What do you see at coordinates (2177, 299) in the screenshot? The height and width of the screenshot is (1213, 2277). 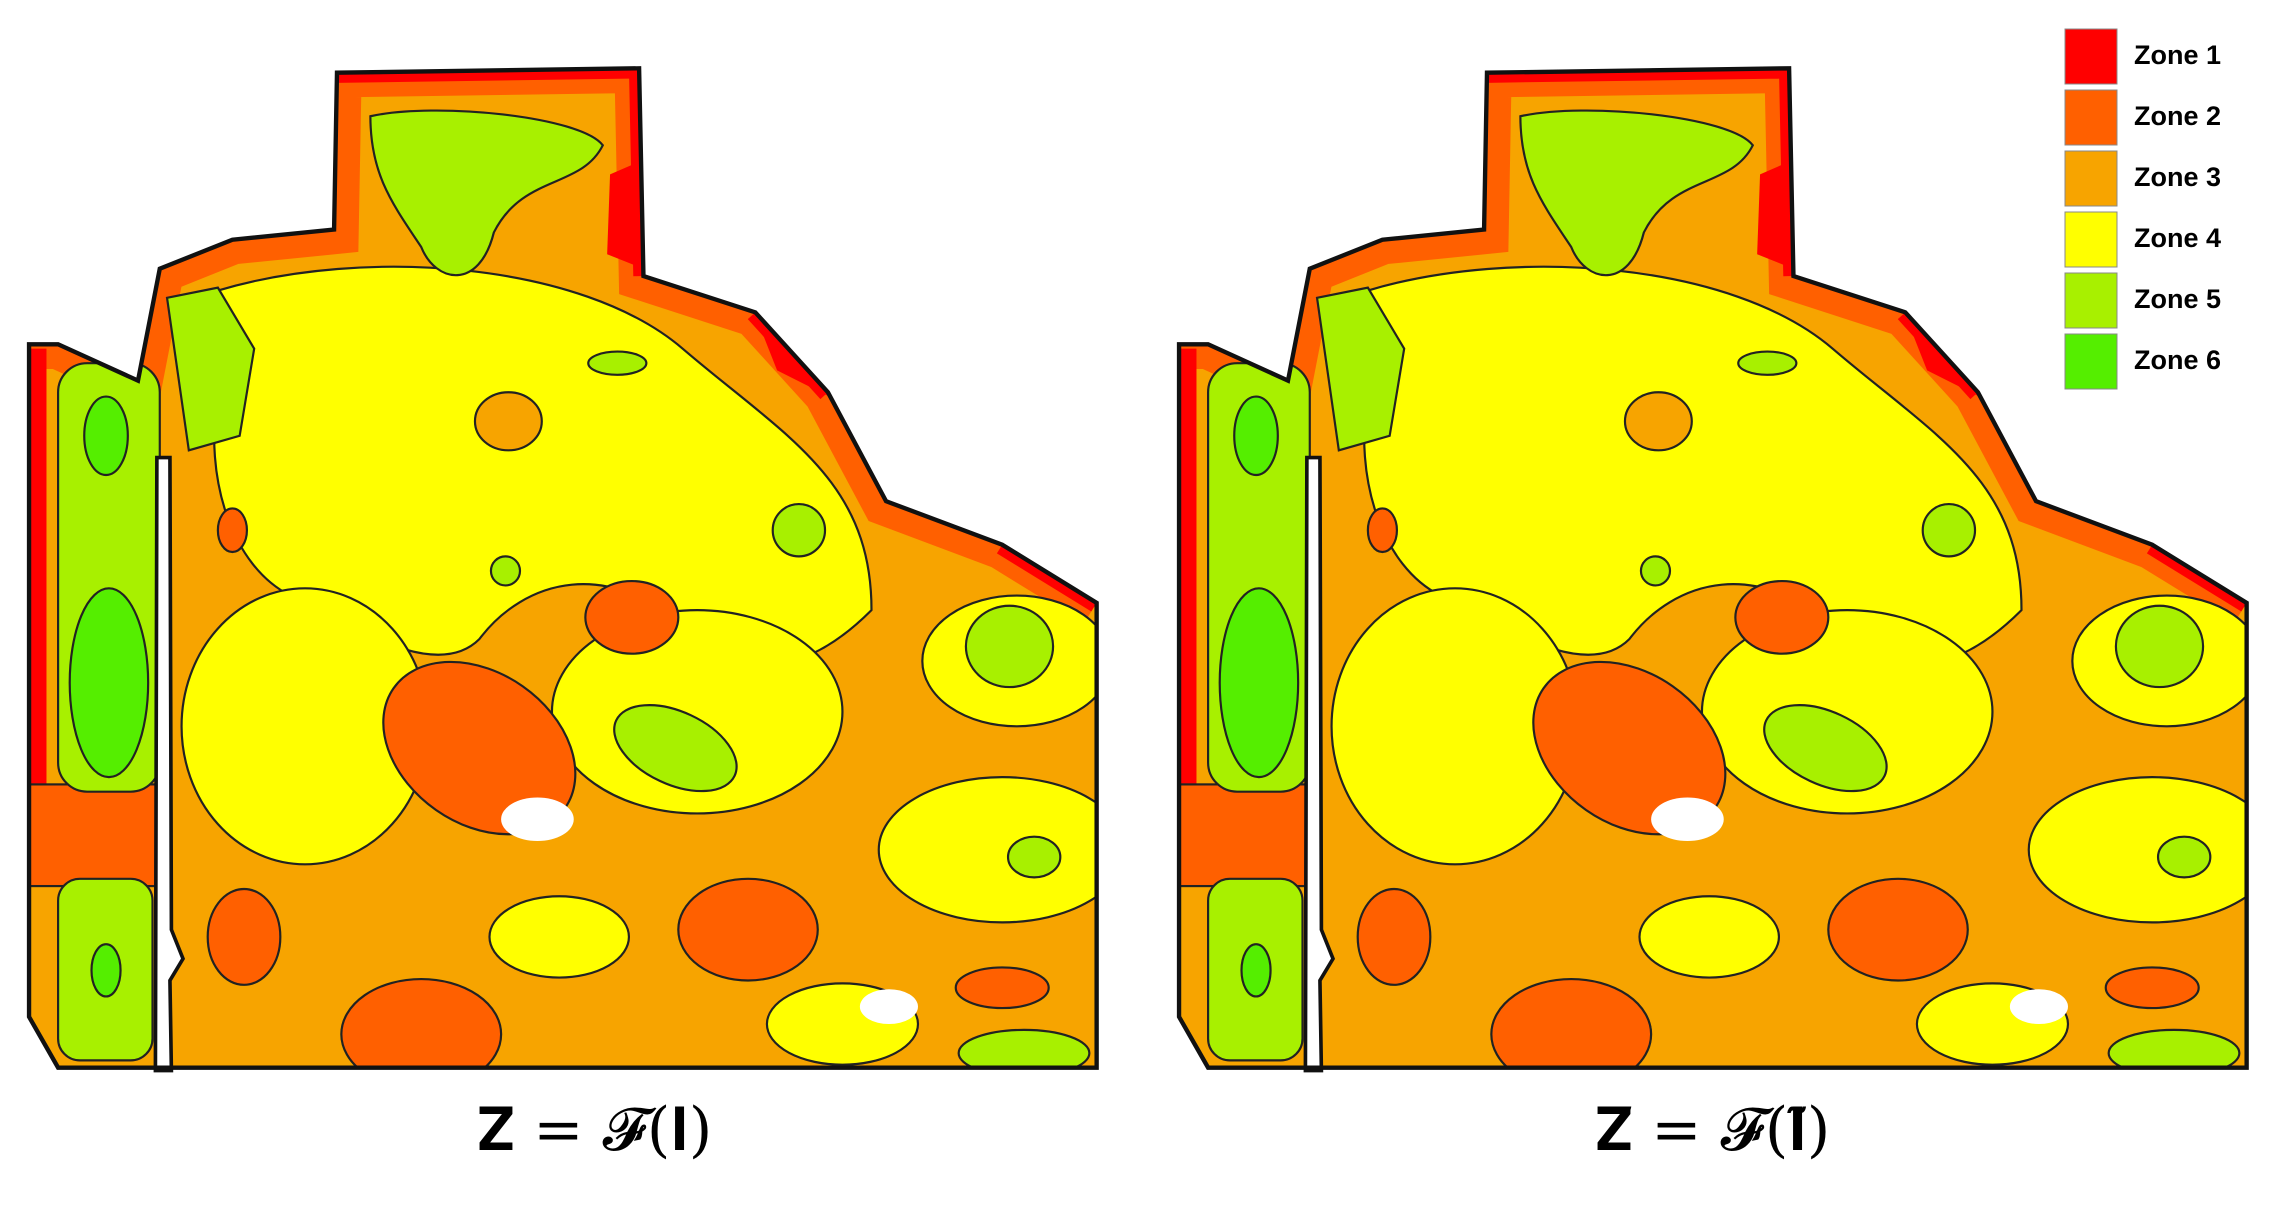 I see `legend-label: Zone 5` at bounding box center [2177, 299].